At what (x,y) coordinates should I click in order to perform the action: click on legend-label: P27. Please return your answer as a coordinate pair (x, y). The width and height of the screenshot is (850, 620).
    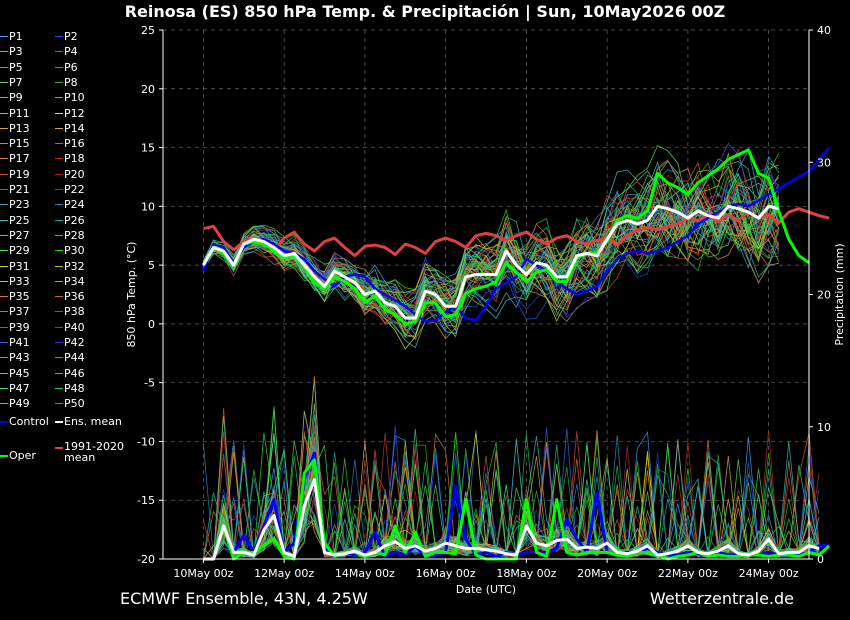
    Looking at the image, I should click on (19, 235).